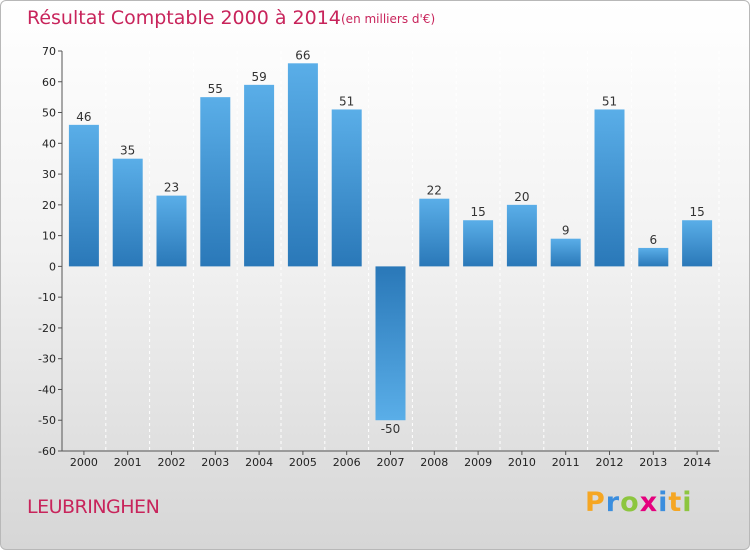  What do you see at coordinates (391, 429) in the screenshot?
I see `bar-value-label: -50` at bounding box center [391, 429].